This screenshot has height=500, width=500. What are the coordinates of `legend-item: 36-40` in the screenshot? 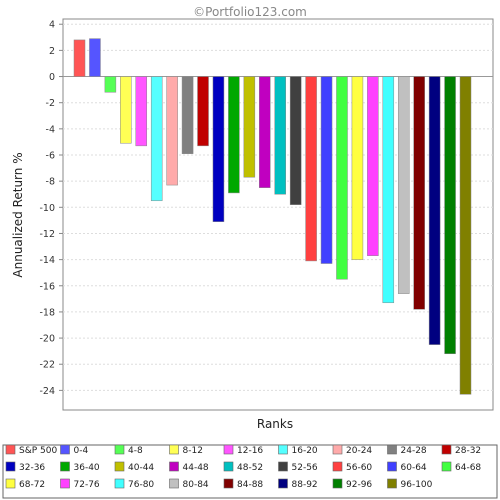 It's located at (80, 467).